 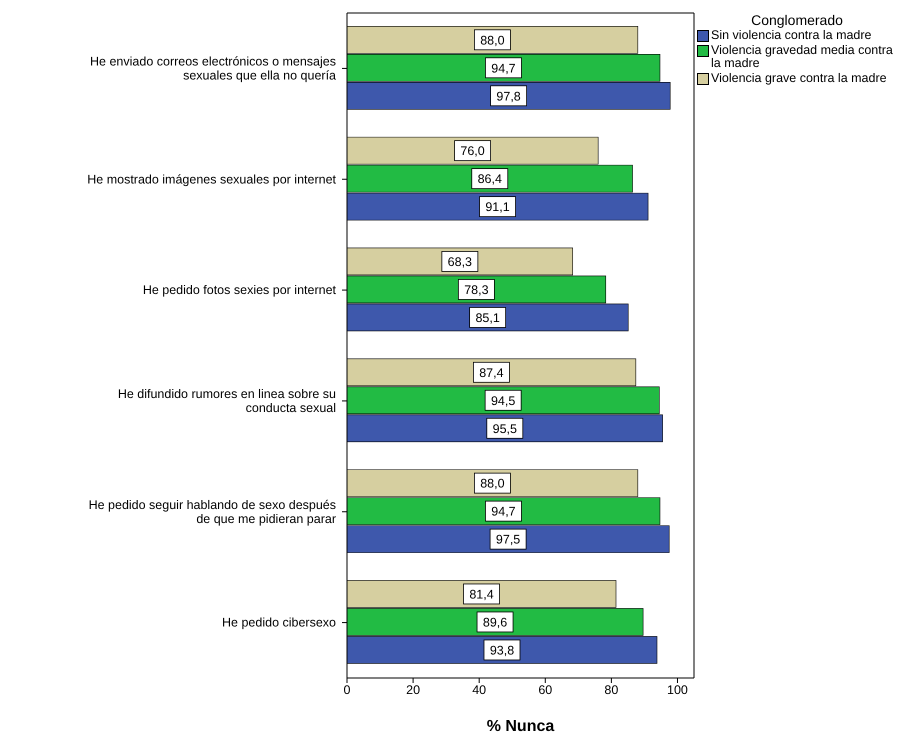 What do you see at coordinates (227, 400) in the screenshot?
I see `y-tick-label: He difundido rumores en linea sobre su conducta sexual` at bounding box center [227, 400].